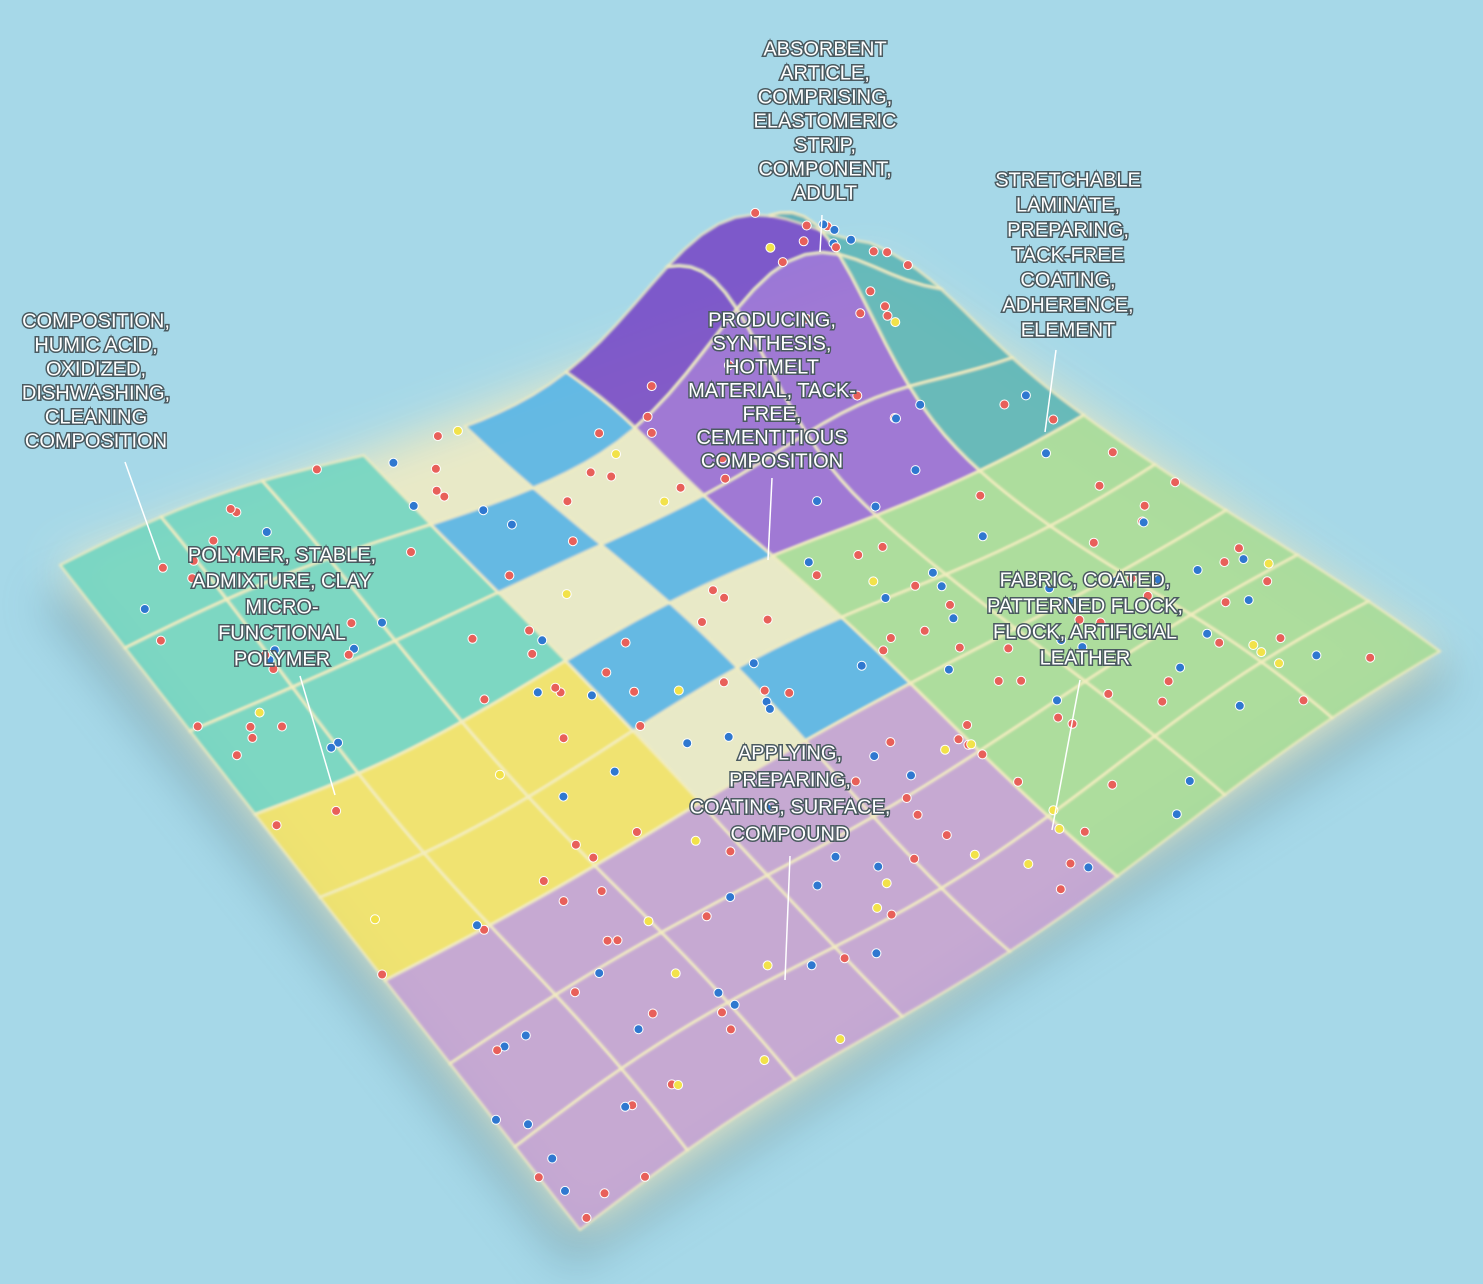 This screenshot has height=1284, width=1483. Describe the element at coordinates (790, 835) in the screenshot. I see `topic-label: COMPOUND` at that location.